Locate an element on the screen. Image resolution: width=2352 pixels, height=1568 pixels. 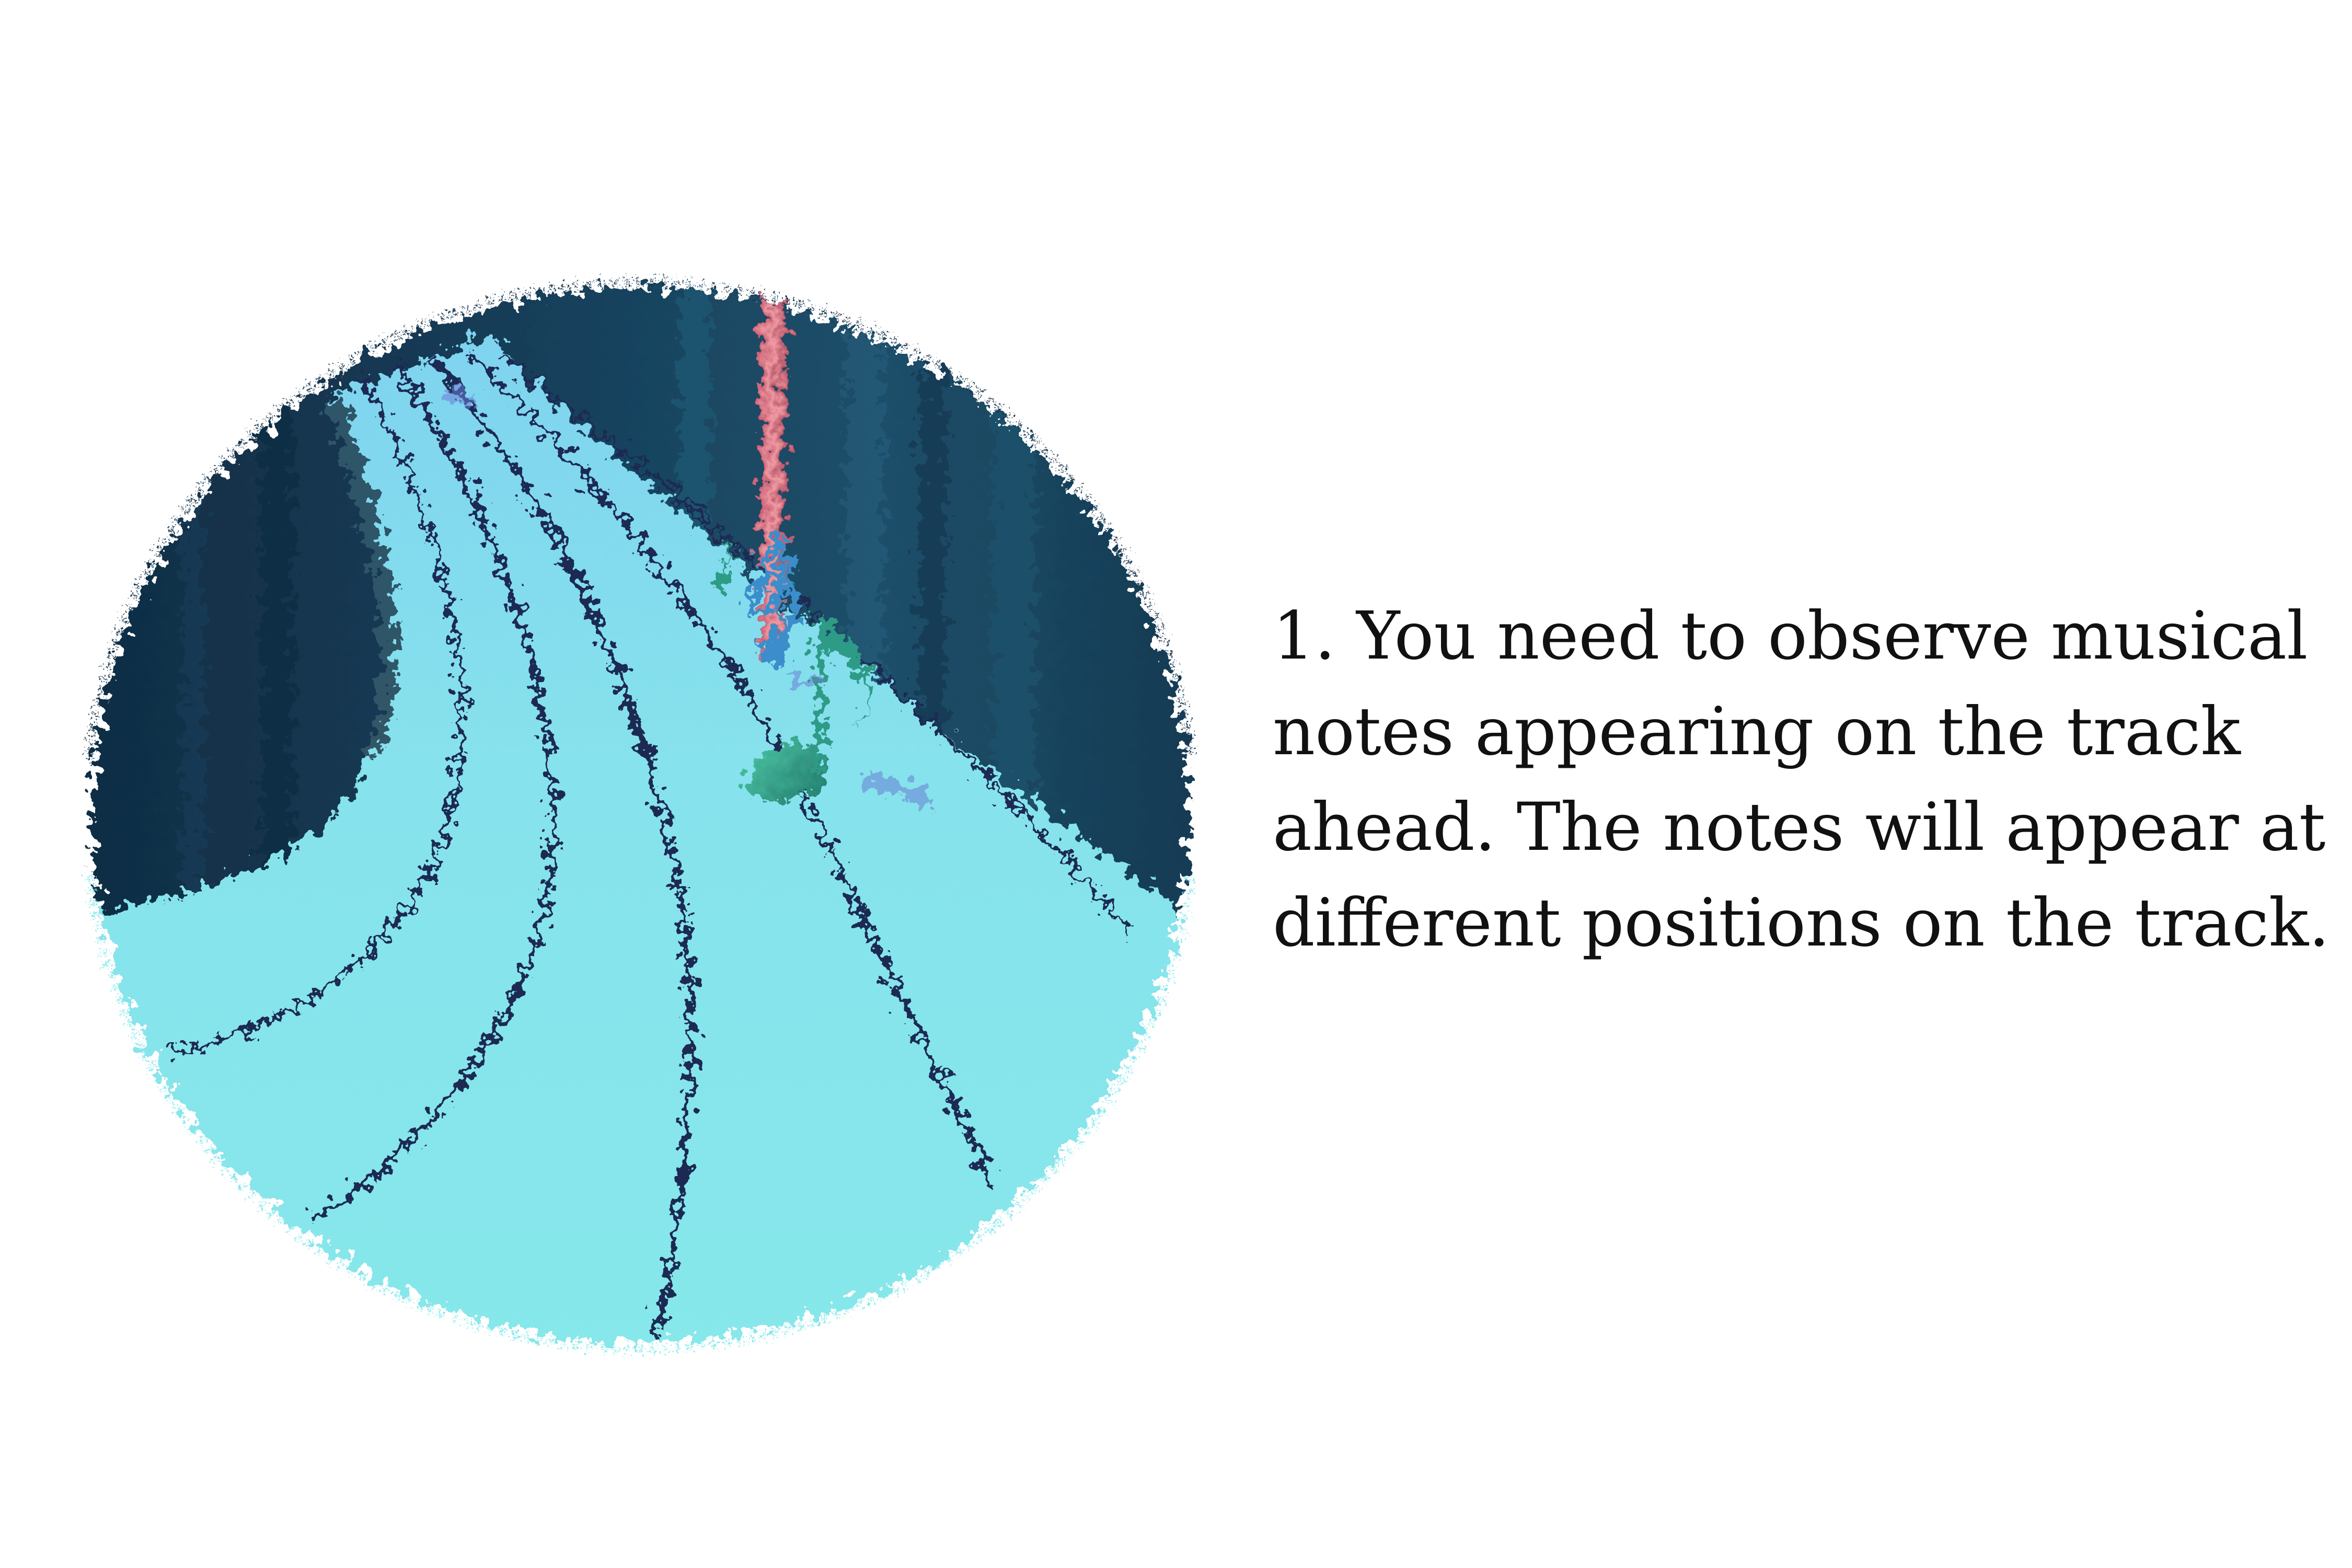
eighth-note-icon is located at coordinates (808, 710).